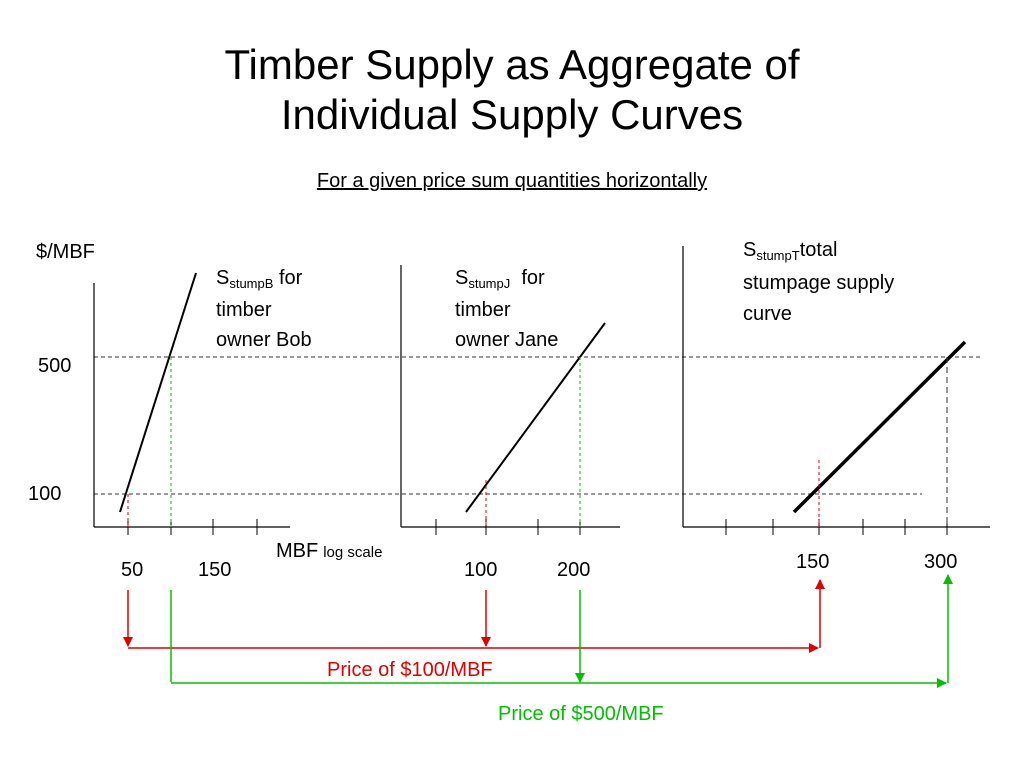 The image size is (1024, 768). Describe the element at coordinates (940, 562) in the screenshot. I see `total-x-tick-300: 300` at that location.